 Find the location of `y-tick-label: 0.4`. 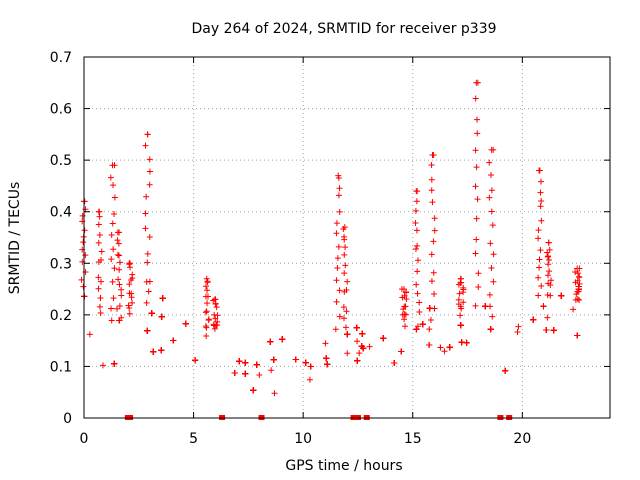

y-tick-label: 0.4 is located at coordinates (61, 213).